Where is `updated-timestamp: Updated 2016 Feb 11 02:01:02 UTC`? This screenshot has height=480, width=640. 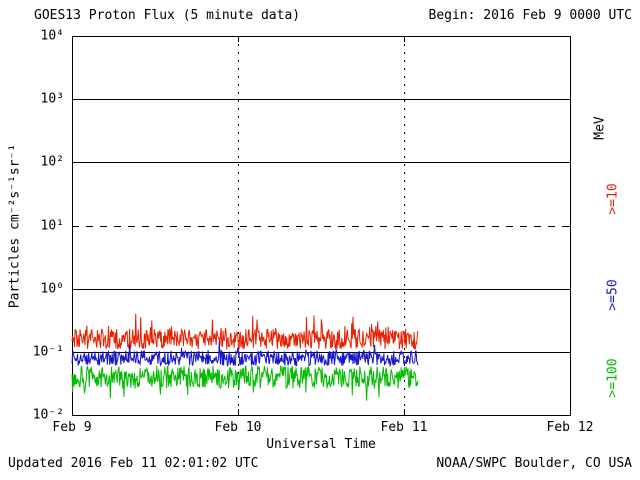
updated-timestamp: Updated 2016 Feb 11 02:01:02 UTC is located at coordinates (133, 463).